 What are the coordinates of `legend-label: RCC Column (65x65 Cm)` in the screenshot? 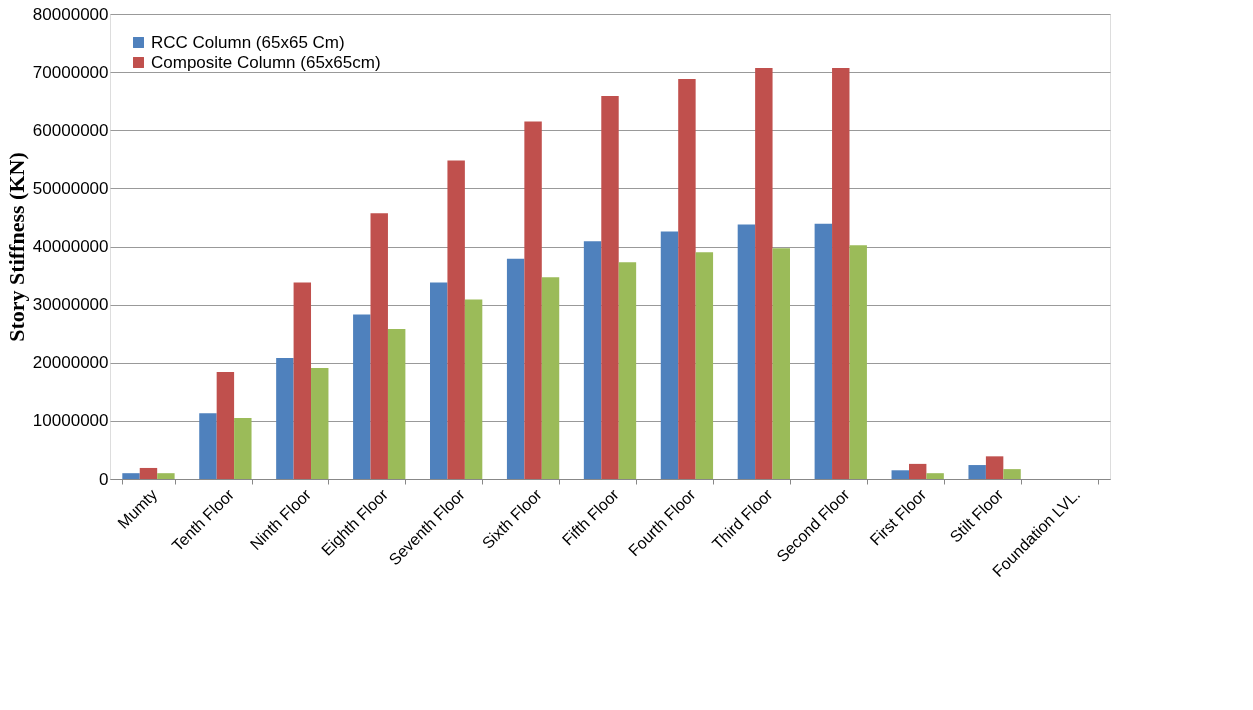 It's located at (248, 42).